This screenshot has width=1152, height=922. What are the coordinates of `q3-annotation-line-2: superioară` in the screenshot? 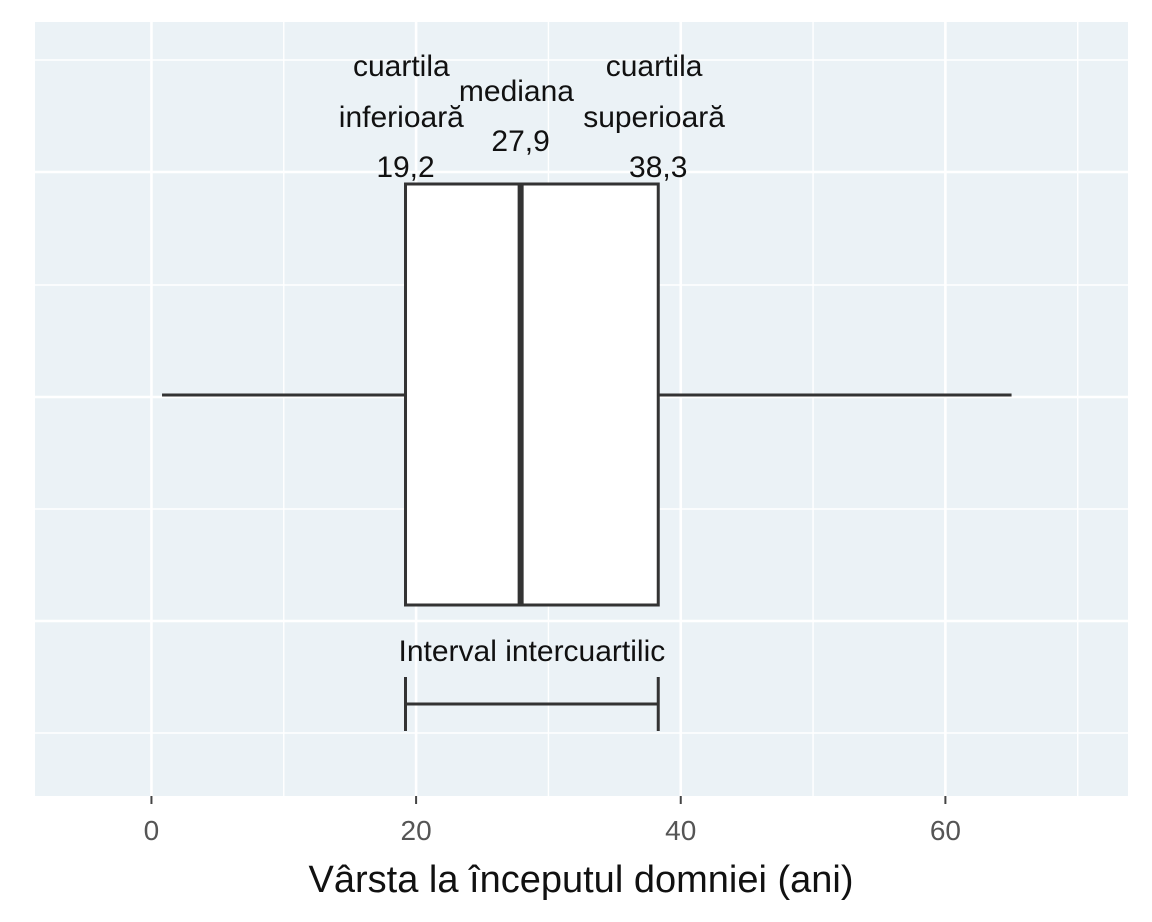 It's located at (654, 117).